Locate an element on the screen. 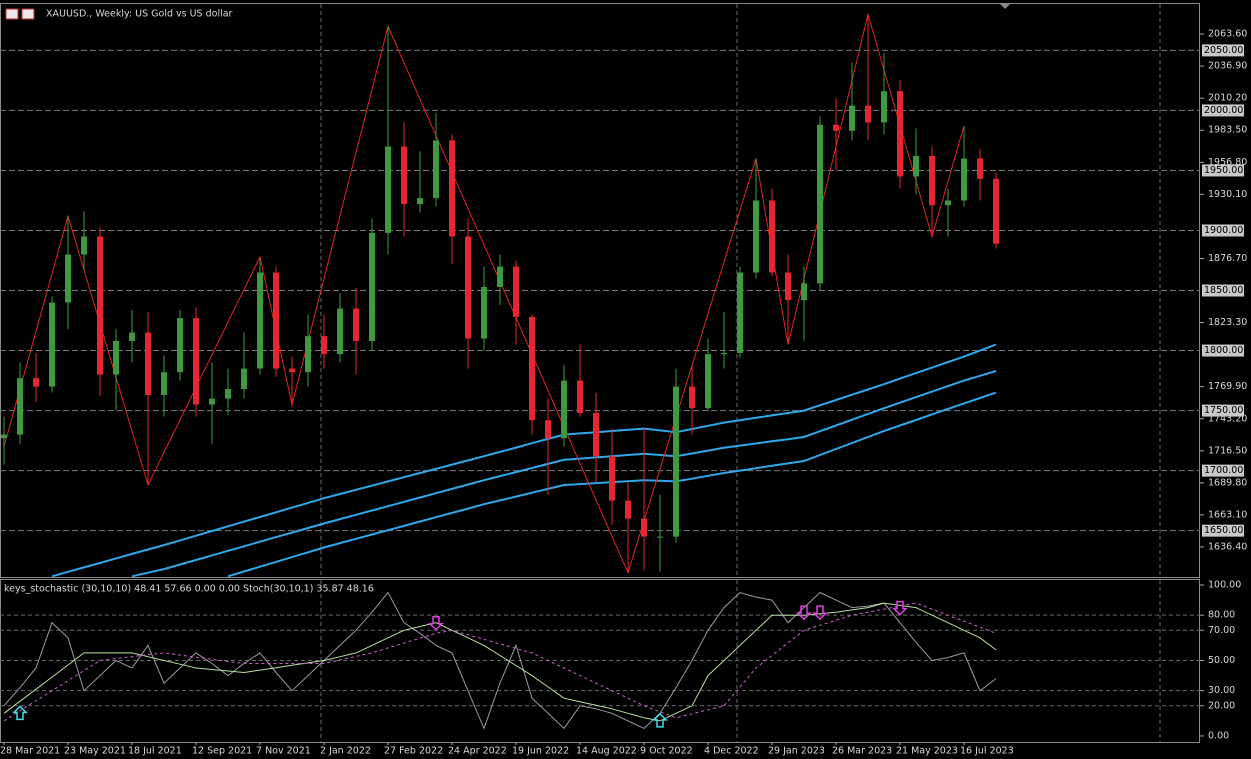 Image resolution: width=1251 pixels, height=759 pixels. x-tick-label: 18 Jul 2021 is located at coordinates (155, 751).